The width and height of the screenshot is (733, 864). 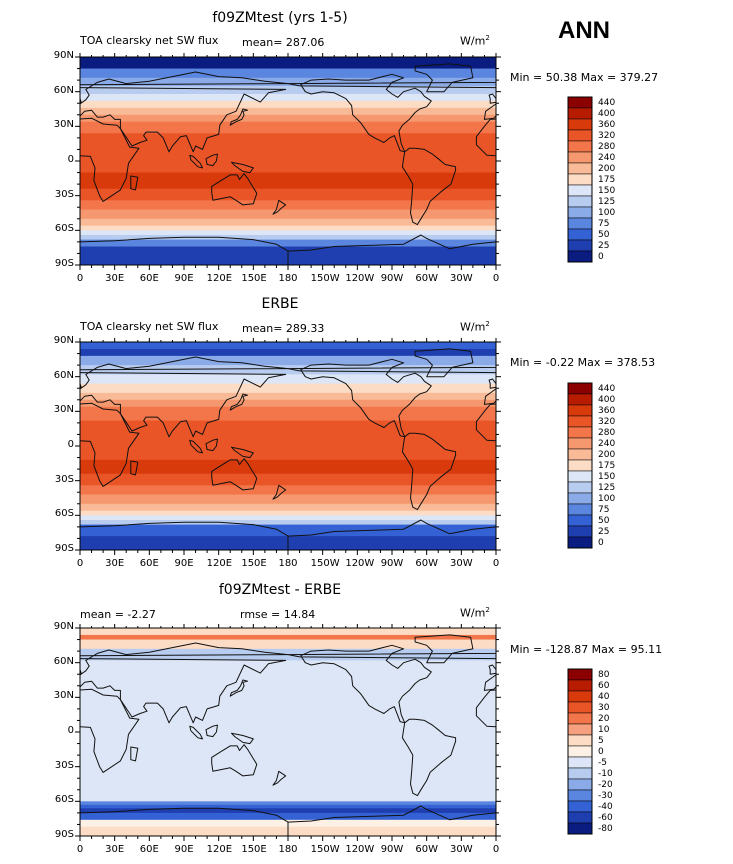 What do you see at coordinates (605, 774) in the screenshot?
I see `colorbar-label: -10` at bounding box center [605, 774].